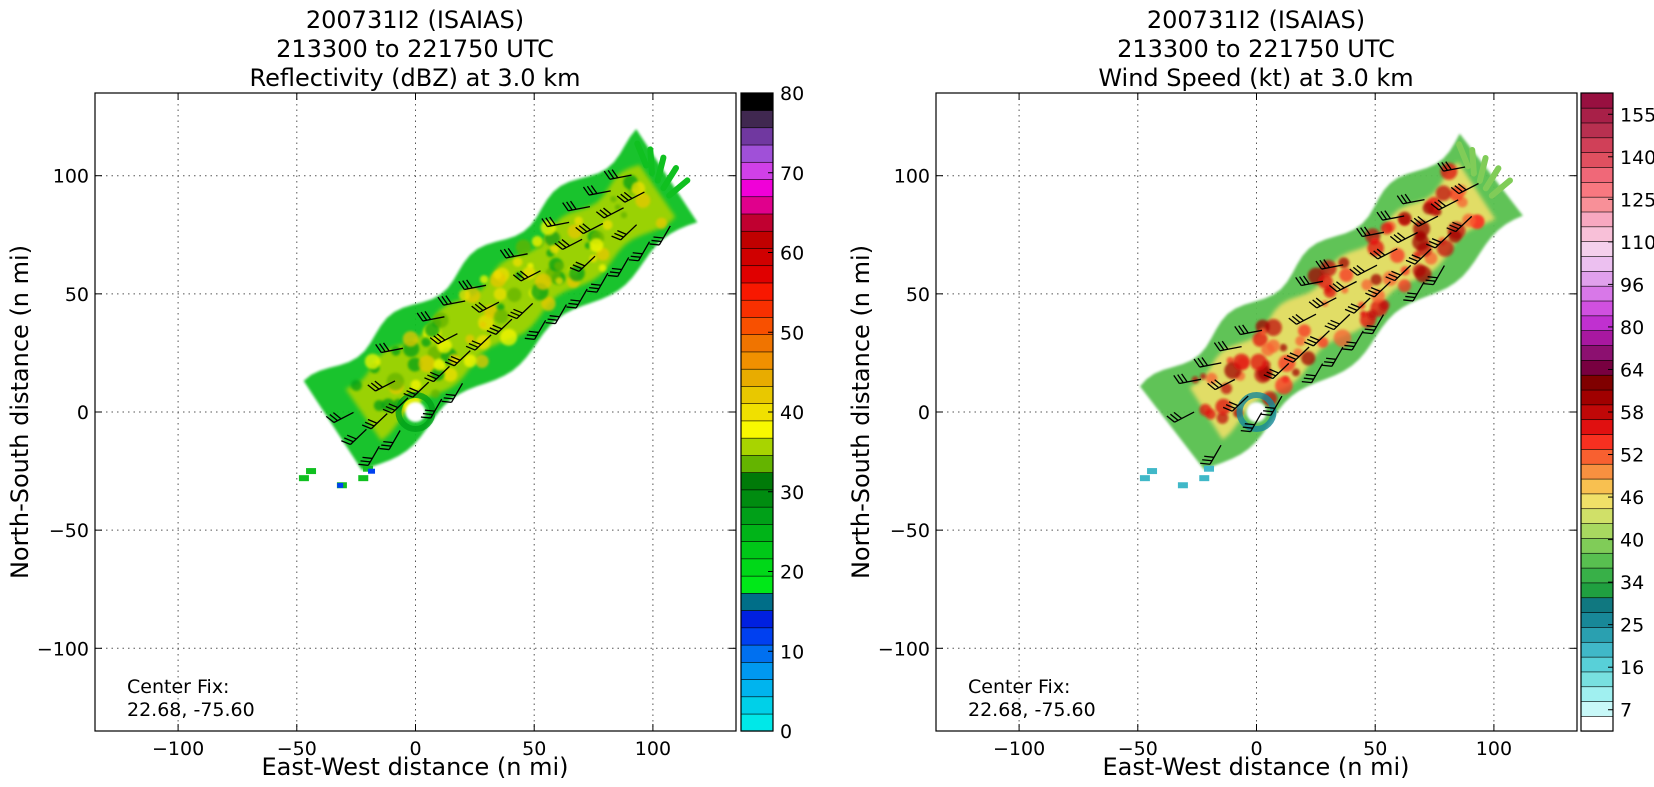 The image size is (1654, 787). I want to click on y-tick-label: 100, so click(912, 177).